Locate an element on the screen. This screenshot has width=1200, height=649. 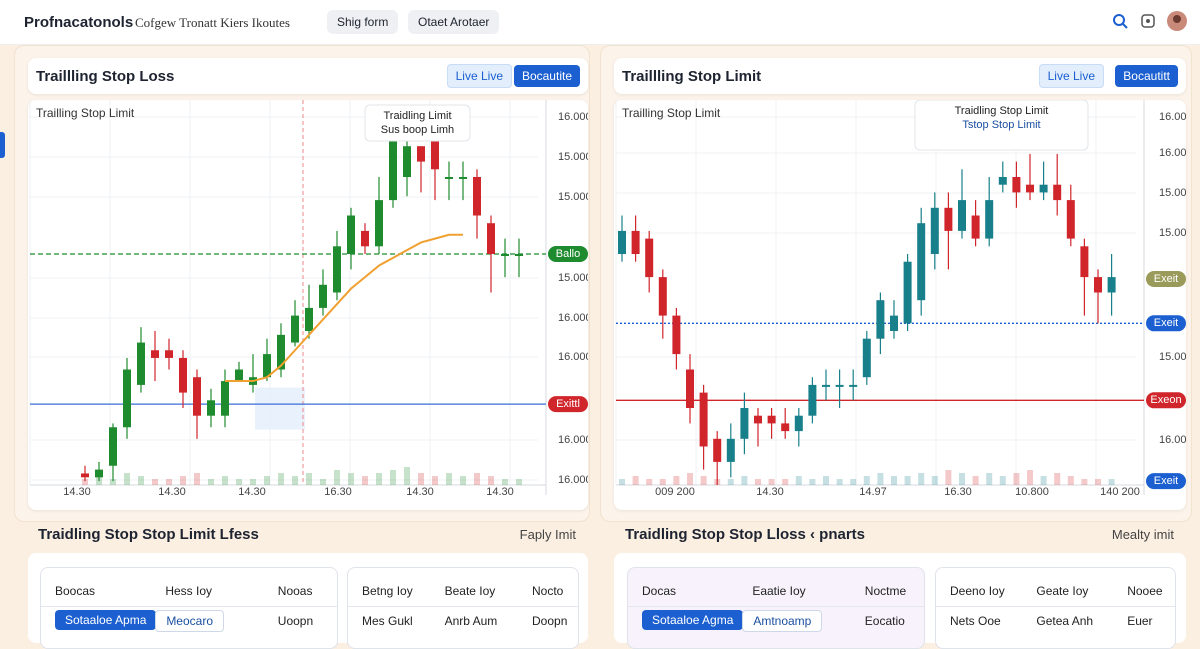
column-header: Noctme is located at coordinates (885, 591).